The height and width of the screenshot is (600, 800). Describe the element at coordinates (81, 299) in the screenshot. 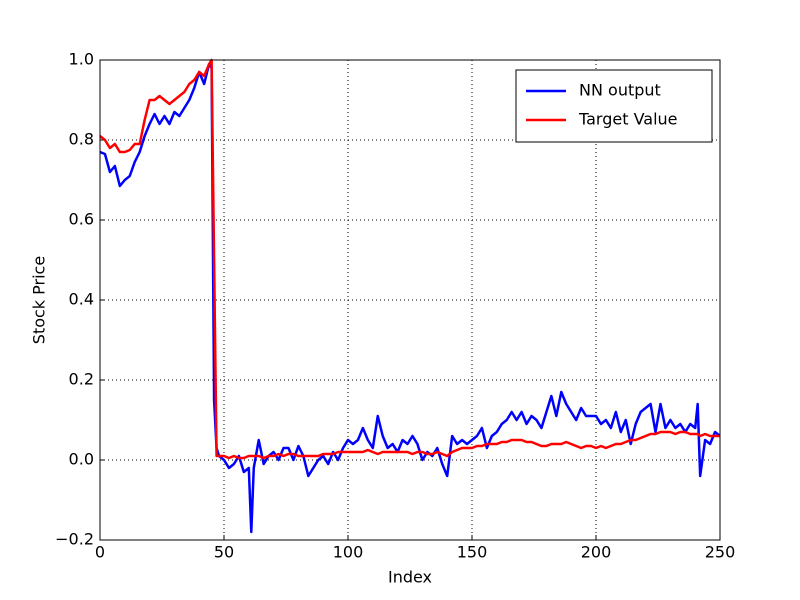

I see `y-tick-label: 0.4` at that location.